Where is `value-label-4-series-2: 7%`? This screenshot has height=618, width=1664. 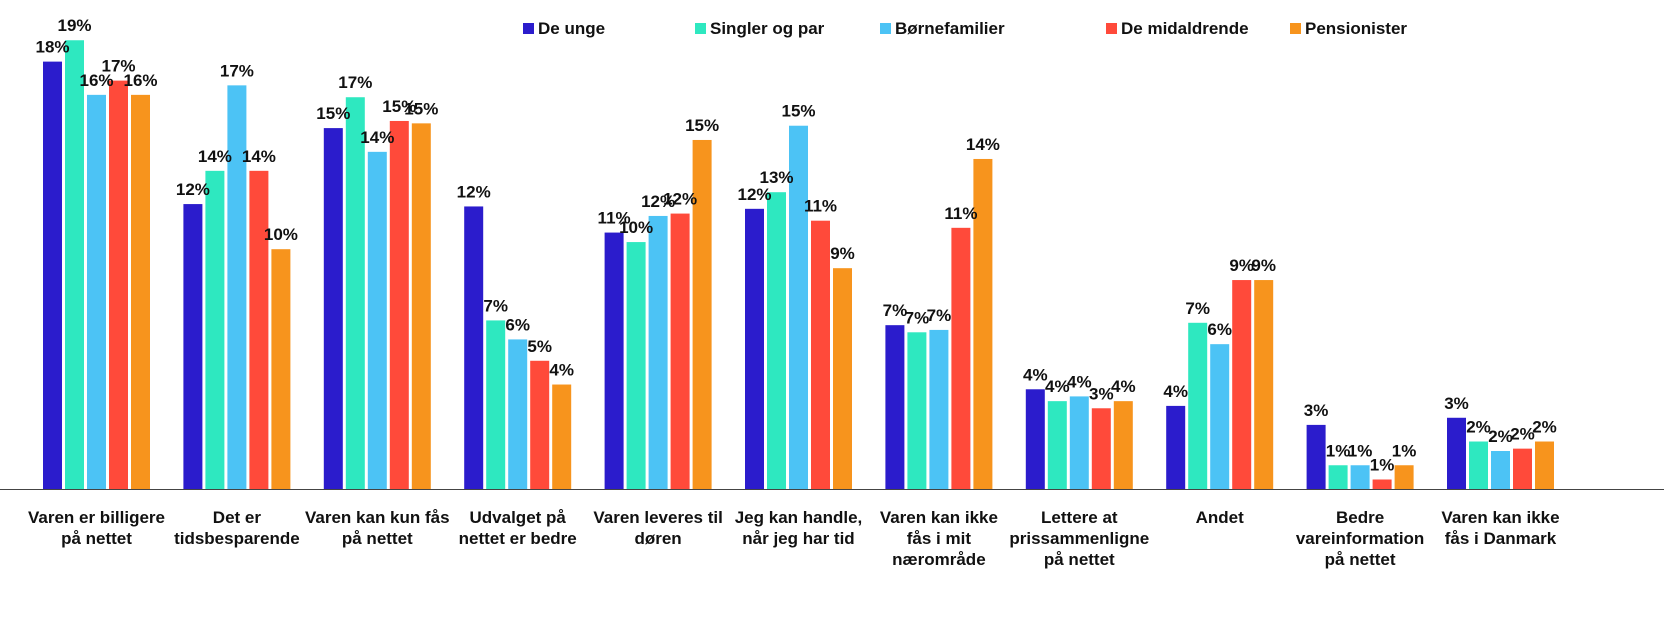 value-label-4-series-2: 7% is located at coordinates (495, 305).